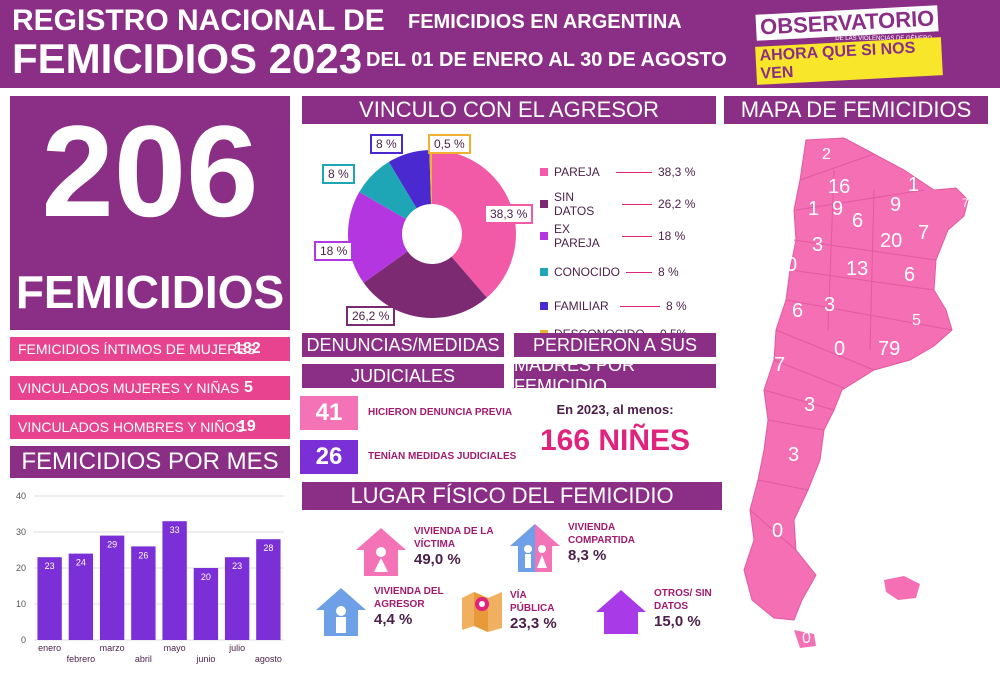  What do you see at coordinates (112, 545) in the screenshot?
I see `bar-value-label: 29` at bounding box center [112, 545].